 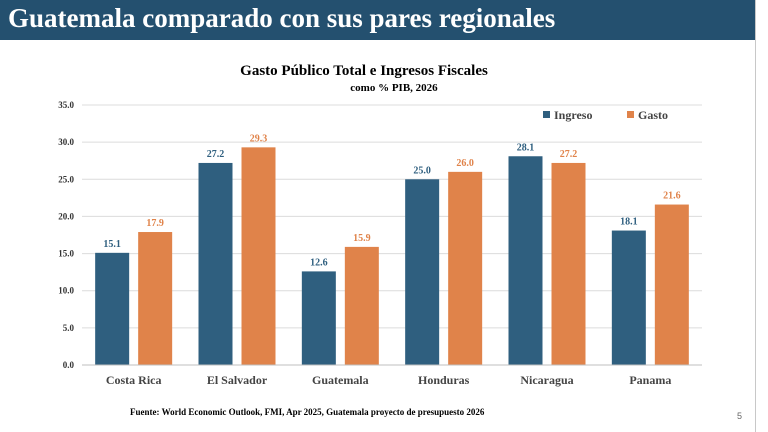 What do you see at coordinates (444, 380) in the screenshot?
I see `x-tick-label: Honduras` at bounding box center [444, 380].